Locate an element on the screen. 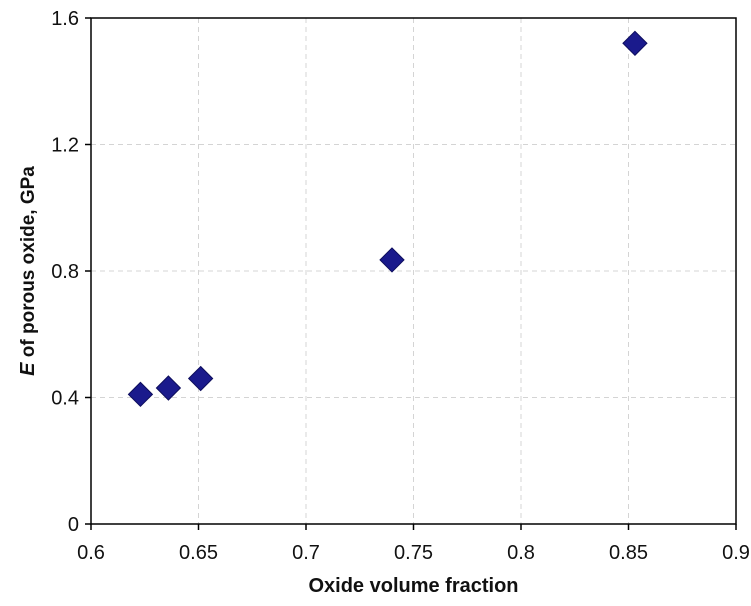 This screenshot has height=606, width=751. y-tick-label: 0.4 is located at coordinates (65, 399).